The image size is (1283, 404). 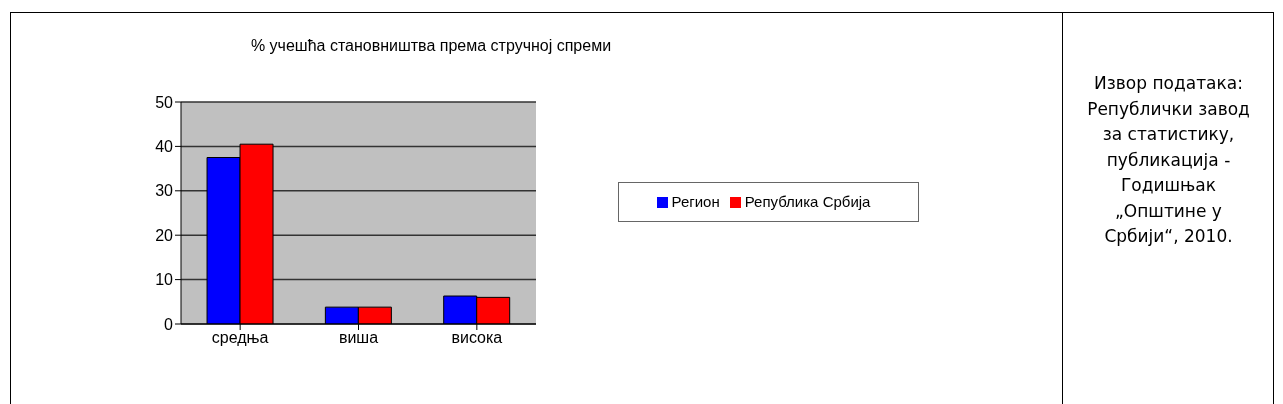 I want to click on legend-label: Република Србија, so click(x=807, y=201).